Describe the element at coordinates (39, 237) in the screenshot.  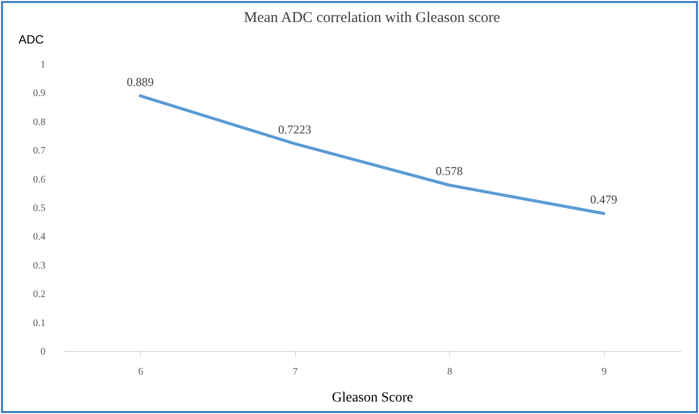
I see `y-tick-label: 0.4` at that location.